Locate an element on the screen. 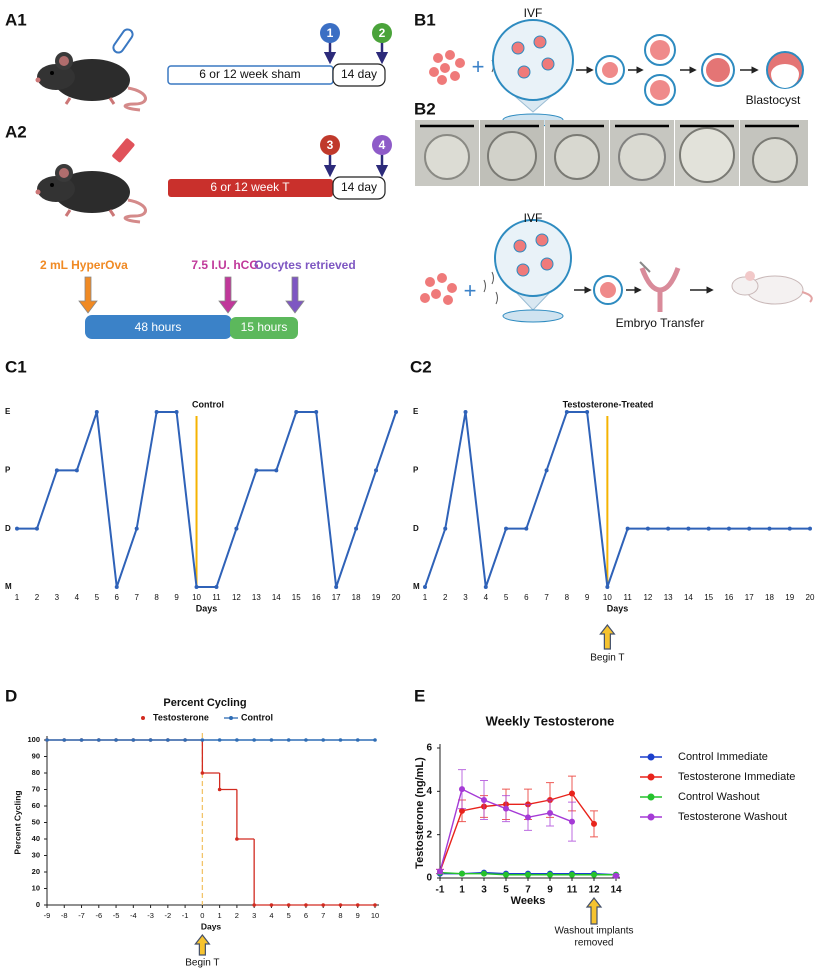  x-tick-label: 10 is located at coordinates (607, 597).